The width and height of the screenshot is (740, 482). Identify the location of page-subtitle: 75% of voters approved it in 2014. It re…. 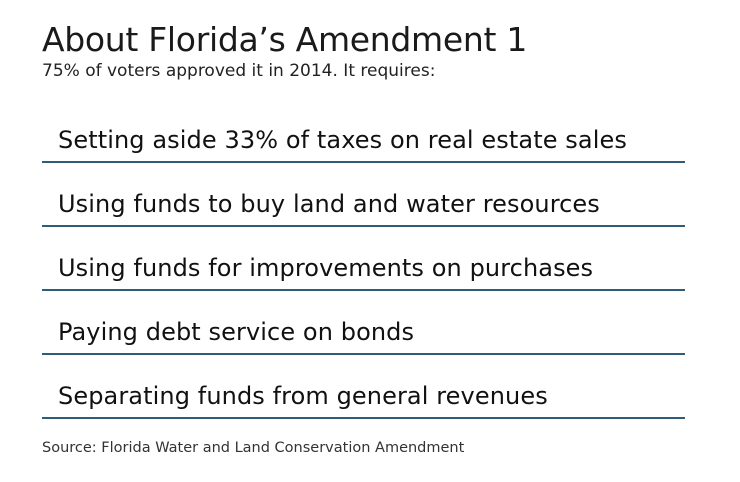
(239, 71).